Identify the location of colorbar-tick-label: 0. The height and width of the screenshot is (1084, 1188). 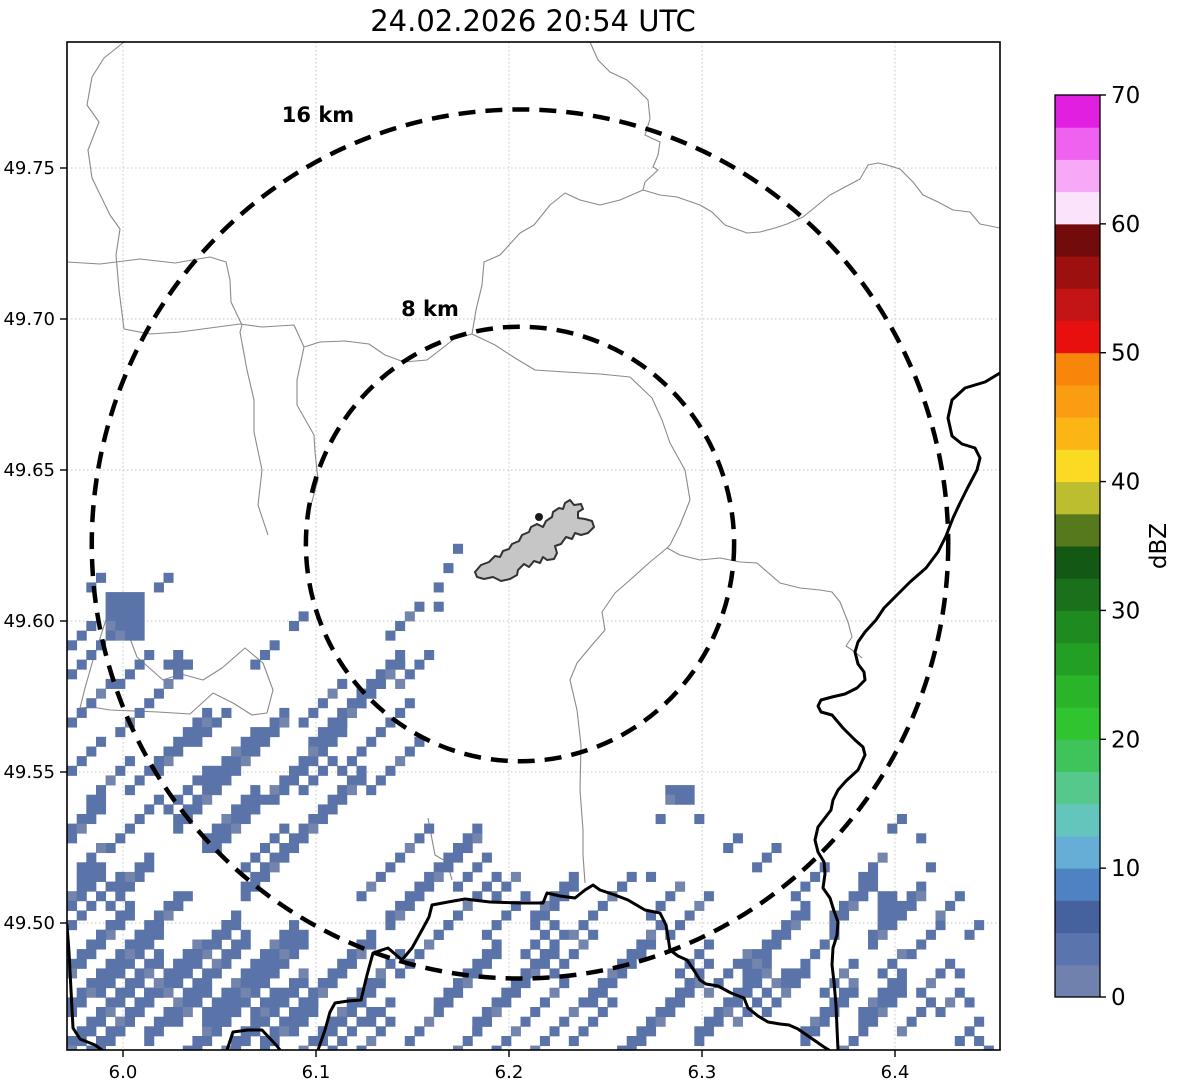
(1118, 998).